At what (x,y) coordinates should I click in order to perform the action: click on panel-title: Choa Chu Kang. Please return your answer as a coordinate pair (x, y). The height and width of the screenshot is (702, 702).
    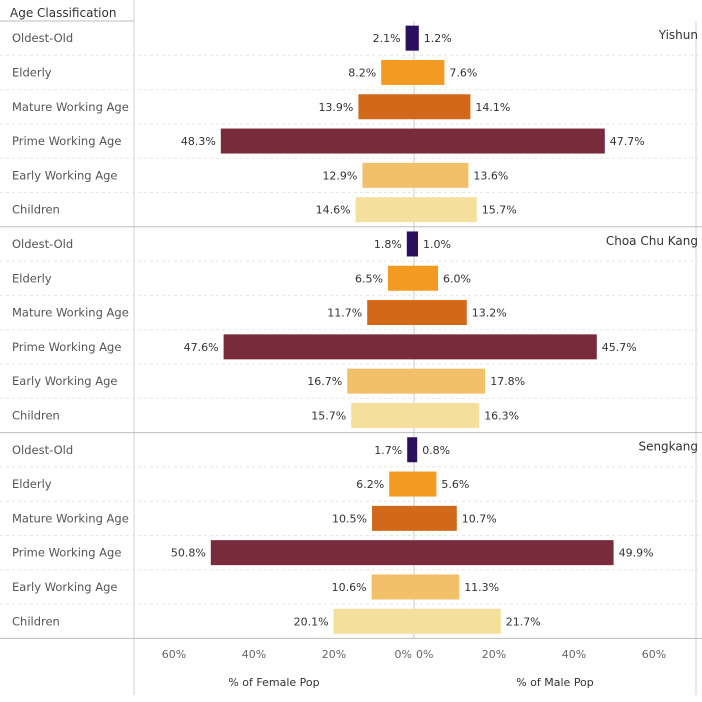
    Looking at the image, I should click on (652, 241).